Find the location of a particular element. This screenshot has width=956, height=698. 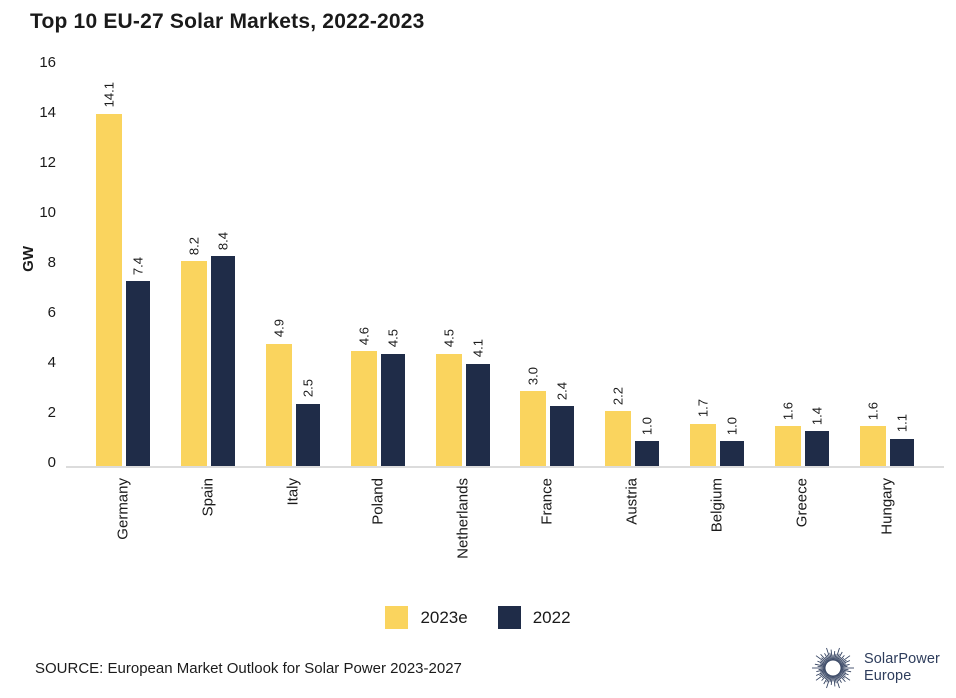

chart-title: Top 10 EU-27 Solar Markets, 2022-2023 is located at coordinates (227, 21).